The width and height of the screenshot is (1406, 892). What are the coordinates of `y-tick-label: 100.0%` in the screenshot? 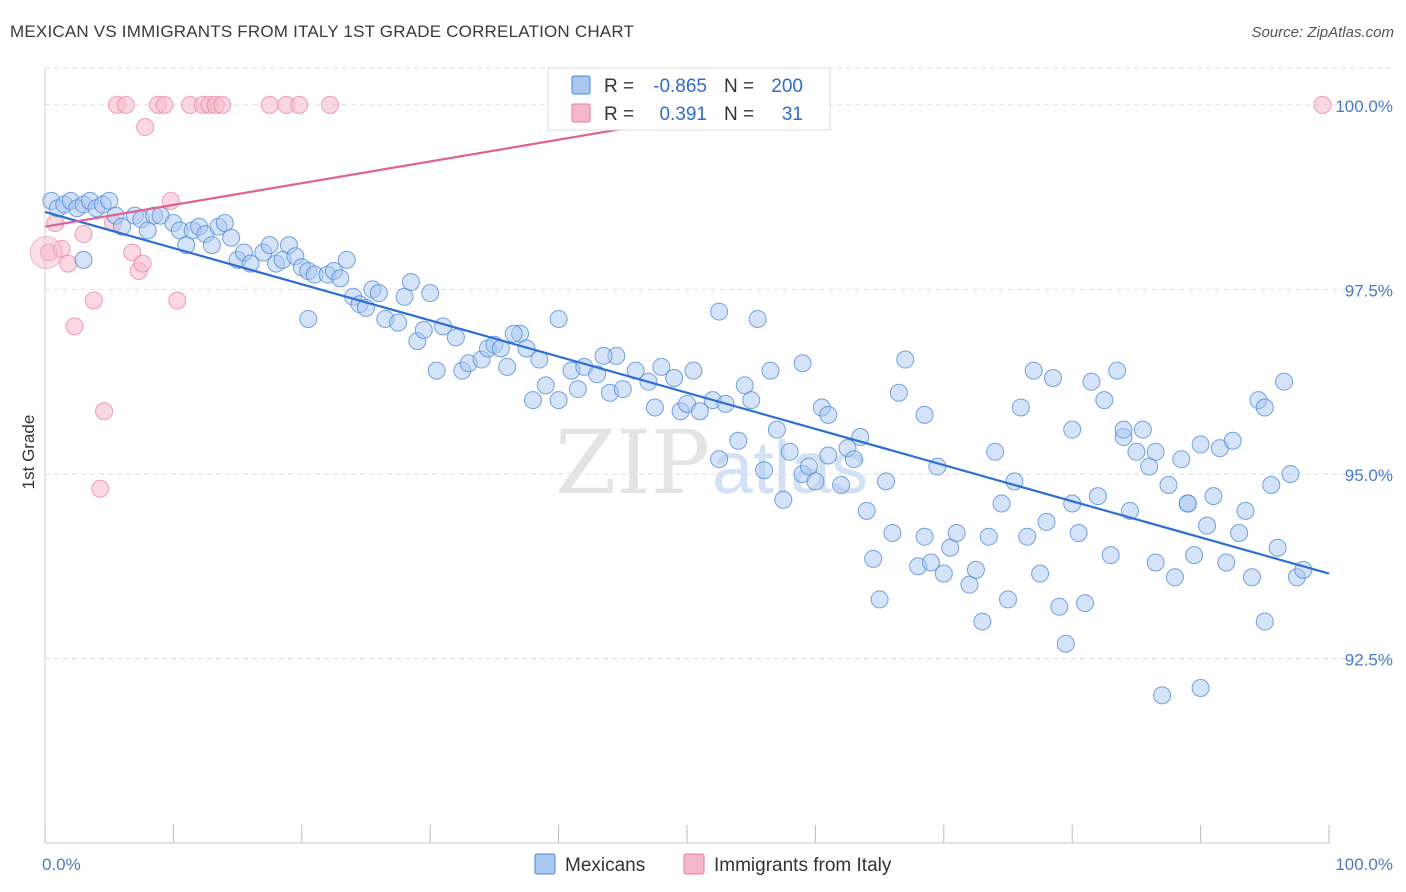 It's located at (1364, 106).